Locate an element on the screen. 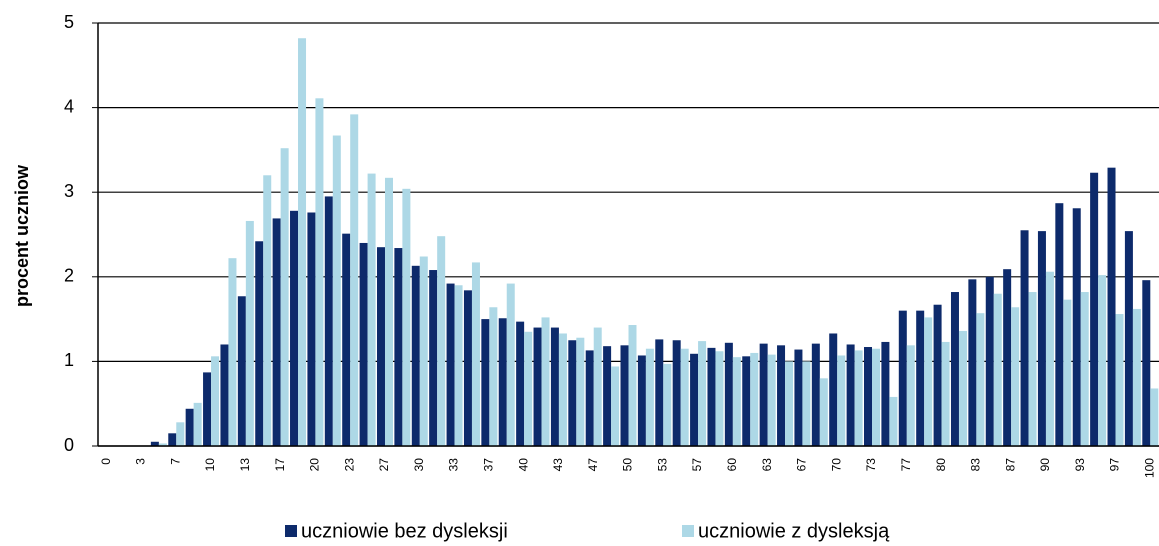 The width and height of the screenshot is (1159, 546). x-tick-label: 70 is located at coordinates (836, 465).